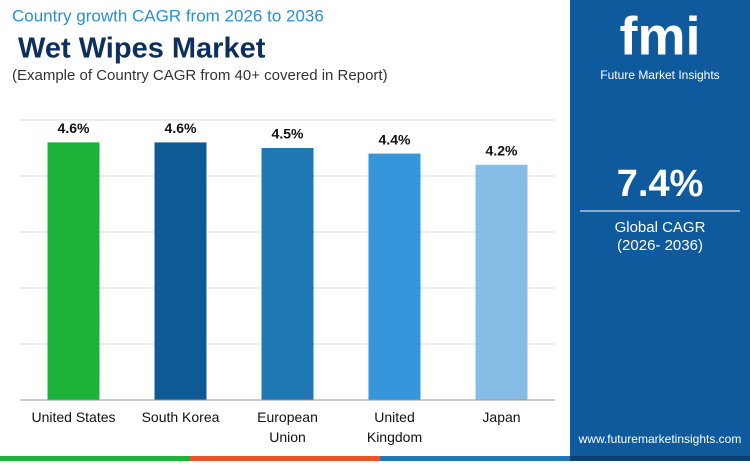 The image size is (750, 466). Describe the element at coordinates (287, 437) in the screenshot. I see `label-line: Union` at that location.